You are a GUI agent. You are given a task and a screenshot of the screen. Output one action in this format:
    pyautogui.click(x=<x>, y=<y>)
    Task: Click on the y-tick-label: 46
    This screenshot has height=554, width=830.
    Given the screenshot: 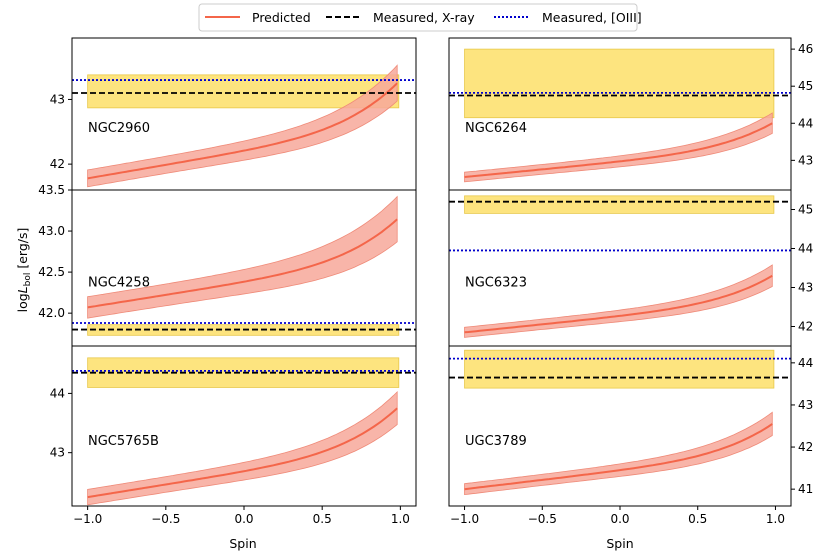 What is the action you would take?
    pyautogui.click(x=805, y=49)
    